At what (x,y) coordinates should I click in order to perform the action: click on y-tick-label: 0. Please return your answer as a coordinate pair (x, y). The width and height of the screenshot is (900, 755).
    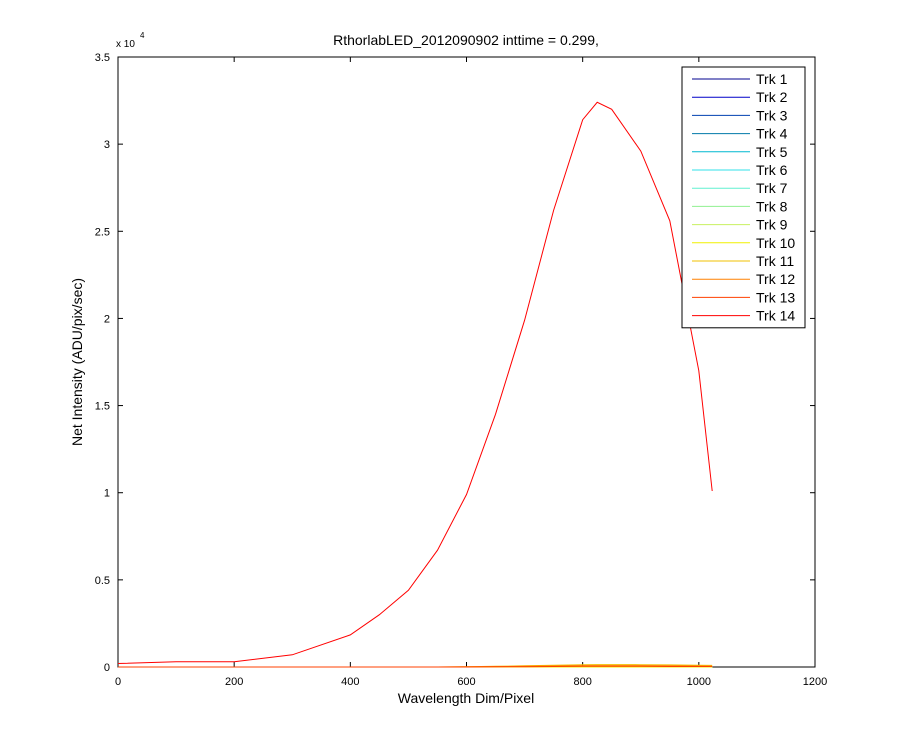
    Looking at the image, I should click on (107, 668).